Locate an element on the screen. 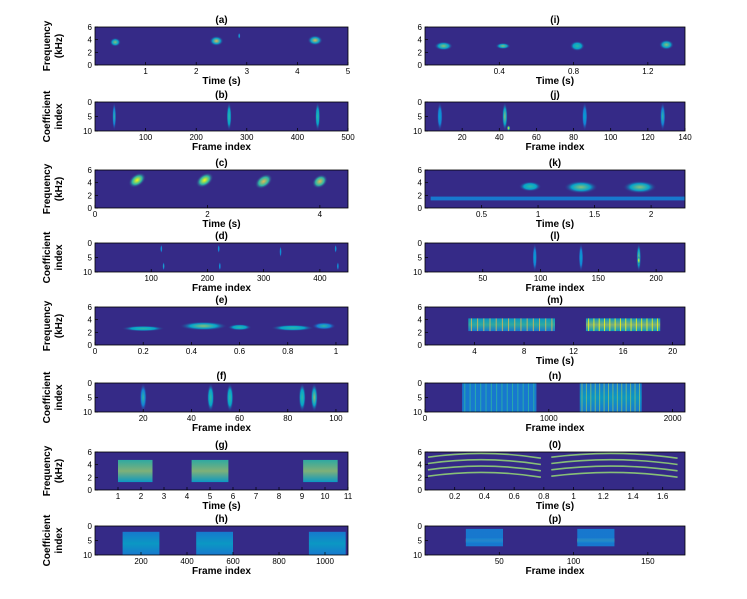  harmonic-arc is located at coordinates (484, 462).